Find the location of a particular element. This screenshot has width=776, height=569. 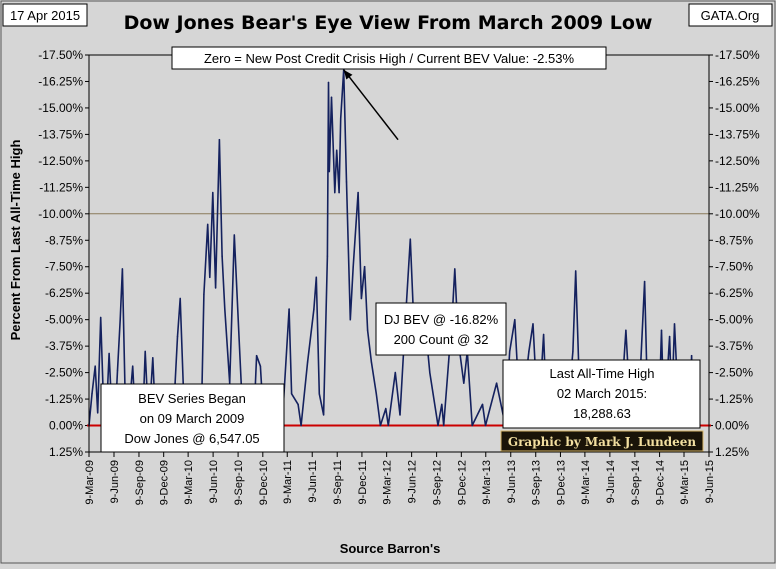

x-tick-label-21: 9-Jun-14 is located at coordinates (611, 481).